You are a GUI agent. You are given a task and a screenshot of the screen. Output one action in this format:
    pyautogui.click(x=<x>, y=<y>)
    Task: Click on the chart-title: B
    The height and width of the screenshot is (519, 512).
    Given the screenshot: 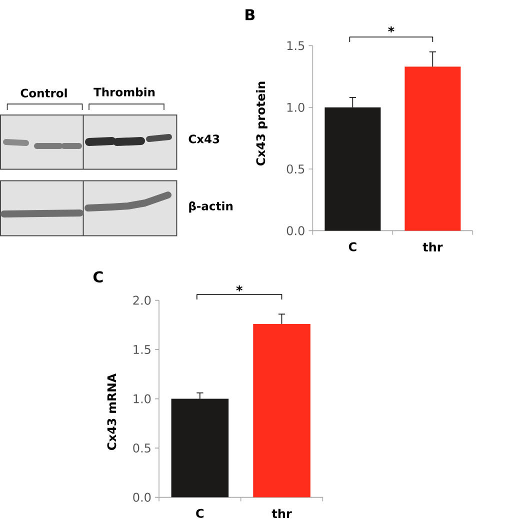 What is the action you would take?
    pyautogui.click(x=250, y=14)
    